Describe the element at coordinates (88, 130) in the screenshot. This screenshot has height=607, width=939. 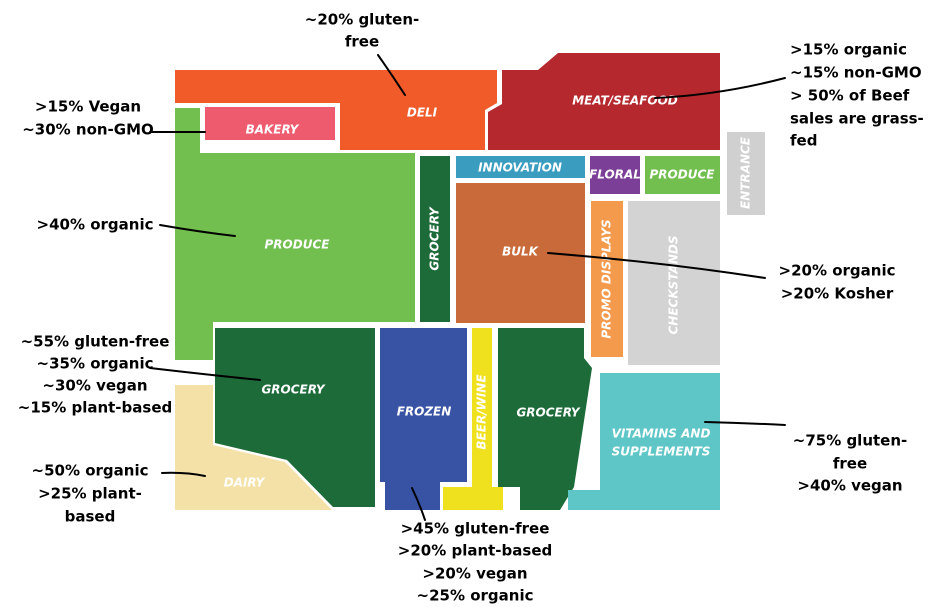
I see `annotation: ~30% non-GMO` at that location.